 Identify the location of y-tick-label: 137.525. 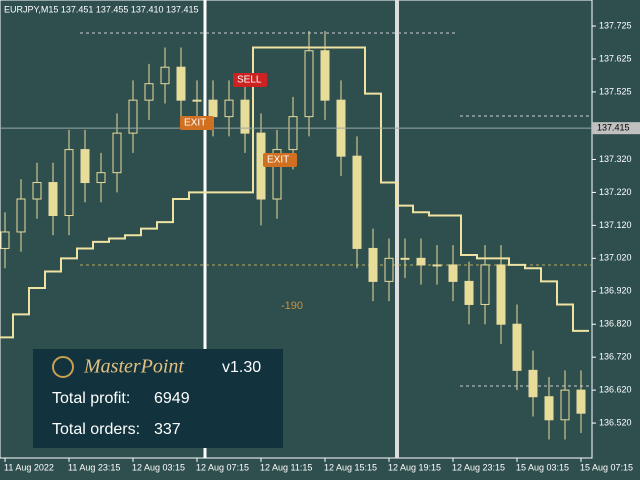
(615, 91).